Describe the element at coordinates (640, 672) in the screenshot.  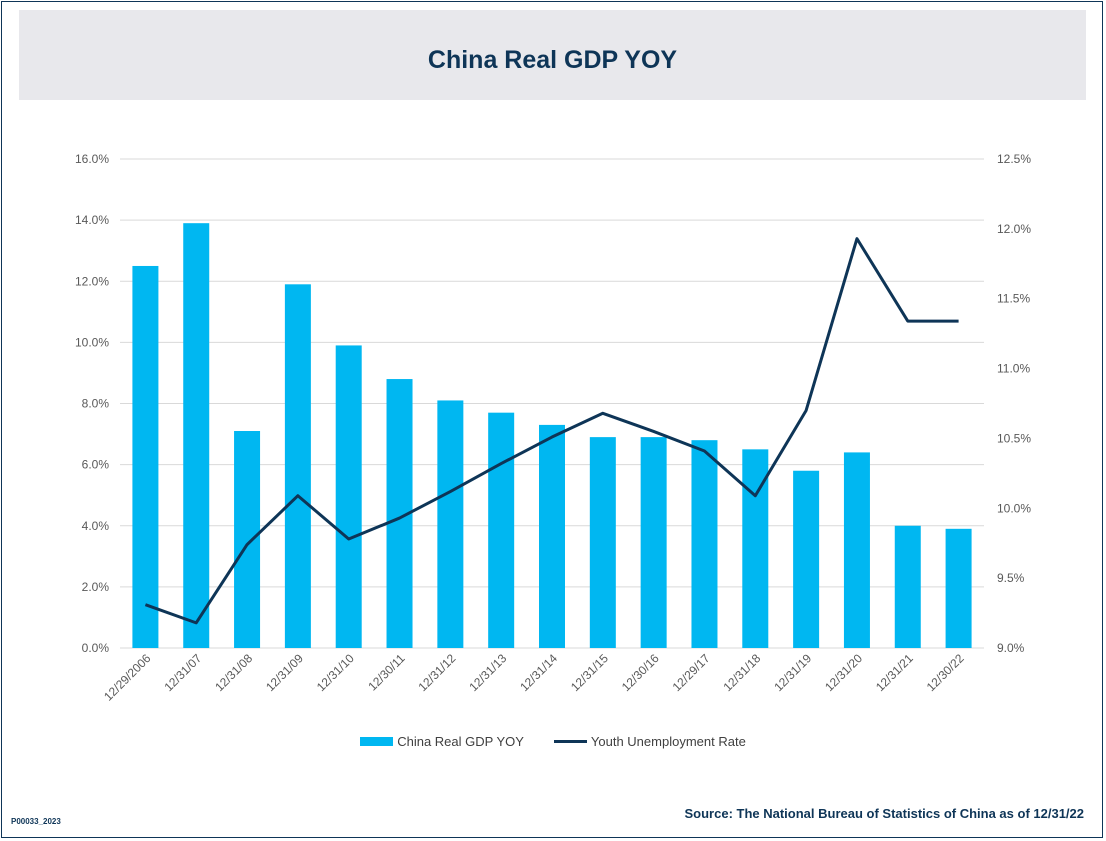
I see `x-tick-label: 12/30/16` at that location.